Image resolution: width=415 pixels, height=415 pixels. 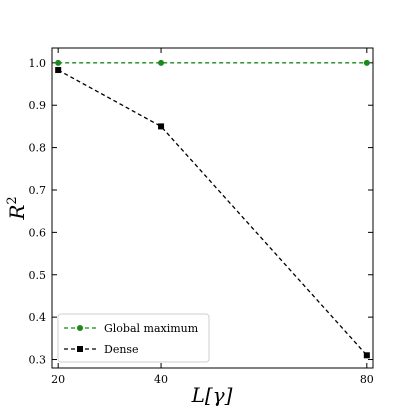 What do you see at coordinates (367, 379) in the screenshot?
I see `x-tick-label: 80` at bounding box center [367, 379].